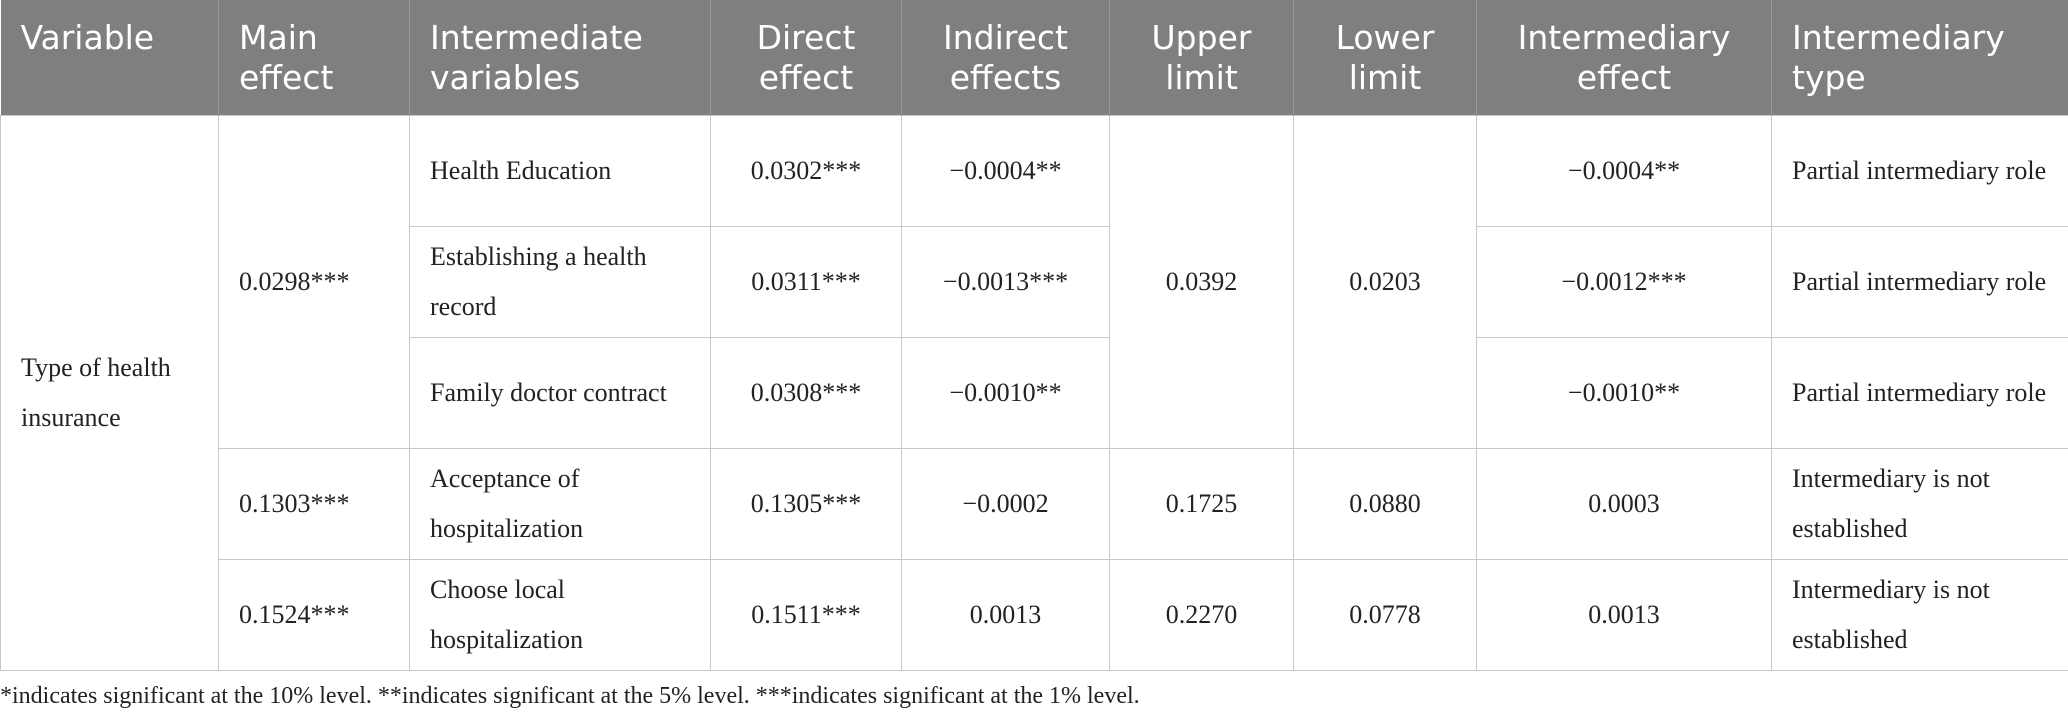 The width and height of the screenshot is (2068, 726). Describe the element at coordinates (1201, 615) in the screenshot. I see `cell: 0.2270` at that location.